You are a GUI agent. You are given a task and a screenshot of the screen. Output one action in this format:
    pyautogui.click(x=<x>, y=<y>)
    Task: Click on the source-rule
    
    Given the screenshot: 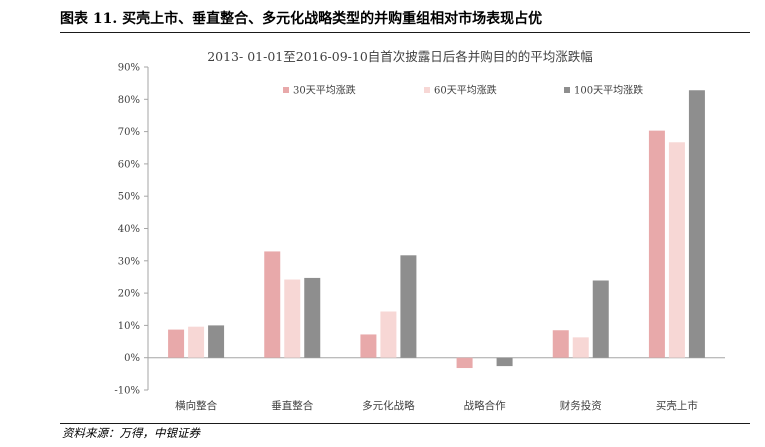 What is the action you would take?
    pyautogui.click(x=405, y=423)
    